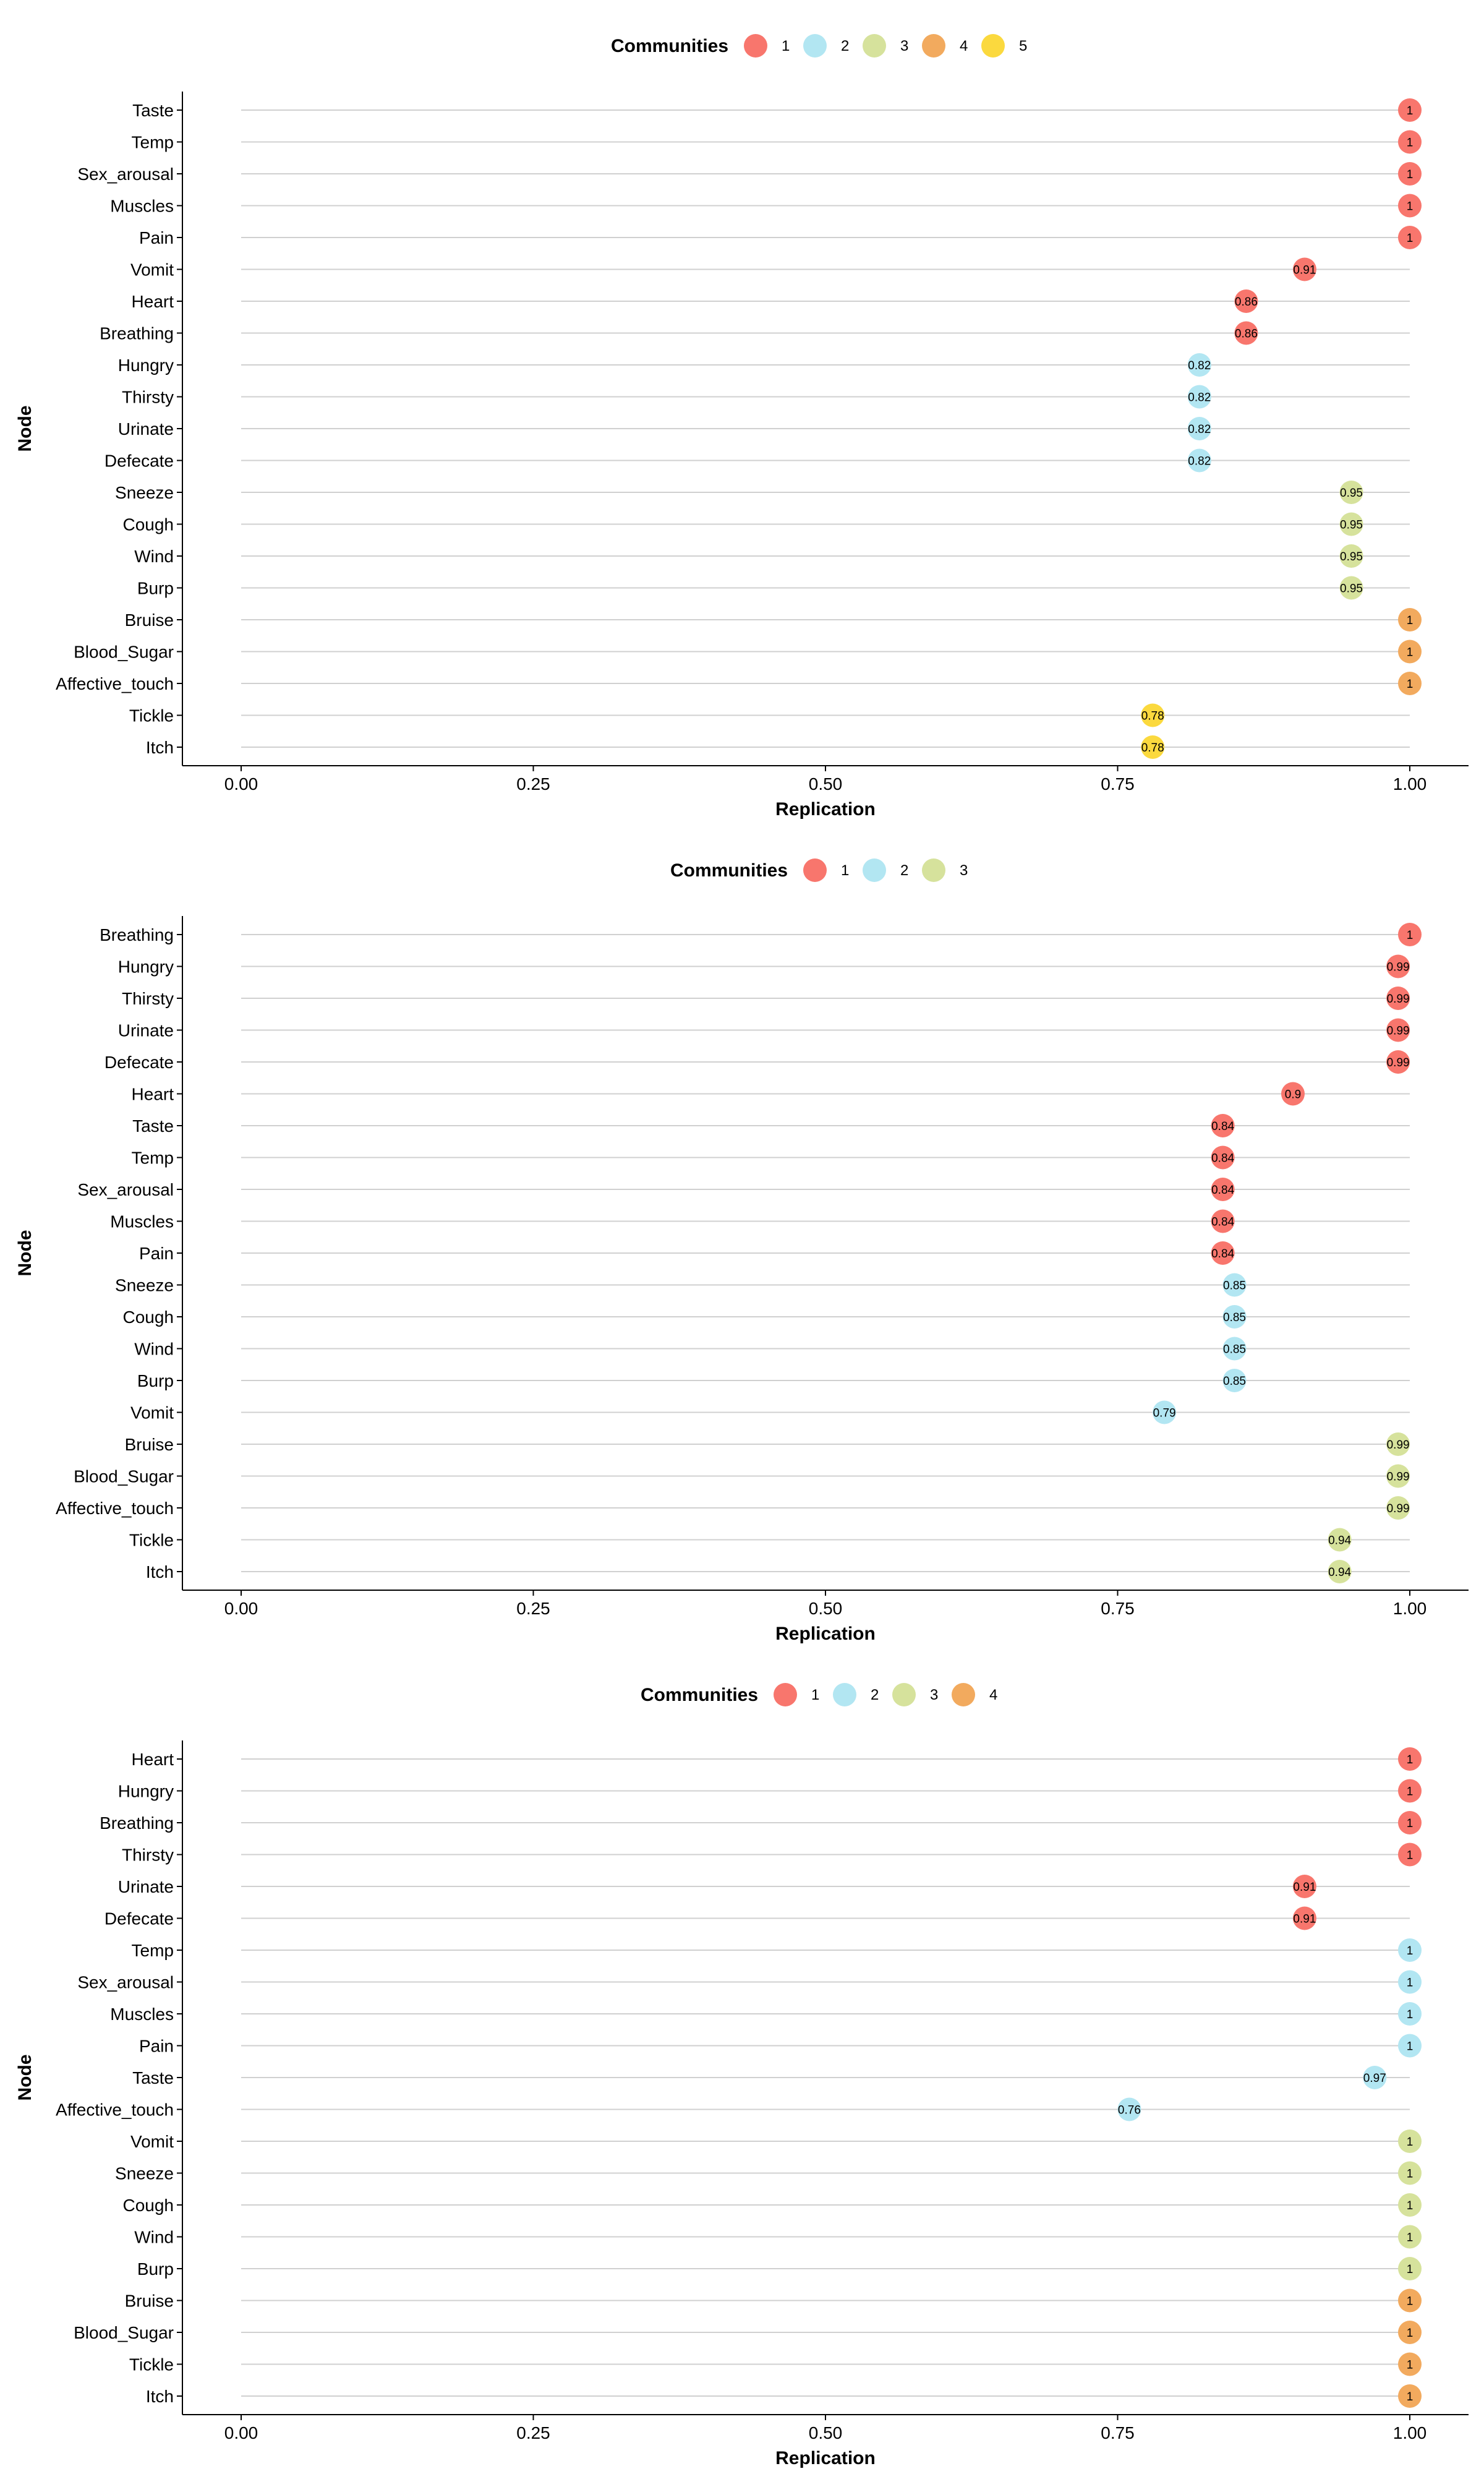  I want to click on y-tick-label: Heart, so click(153, 1094).